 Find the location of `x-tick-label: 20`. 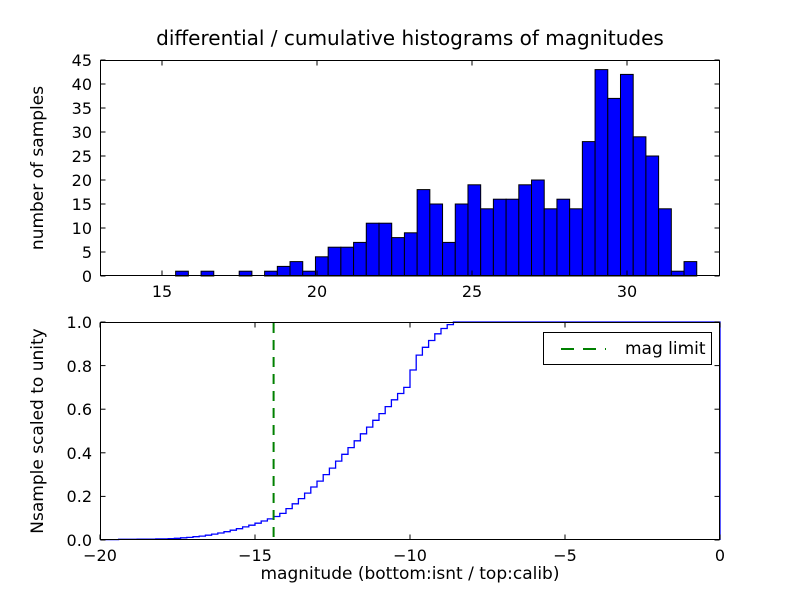

x-tick-label: 20 is located at coordinates (317, 291).